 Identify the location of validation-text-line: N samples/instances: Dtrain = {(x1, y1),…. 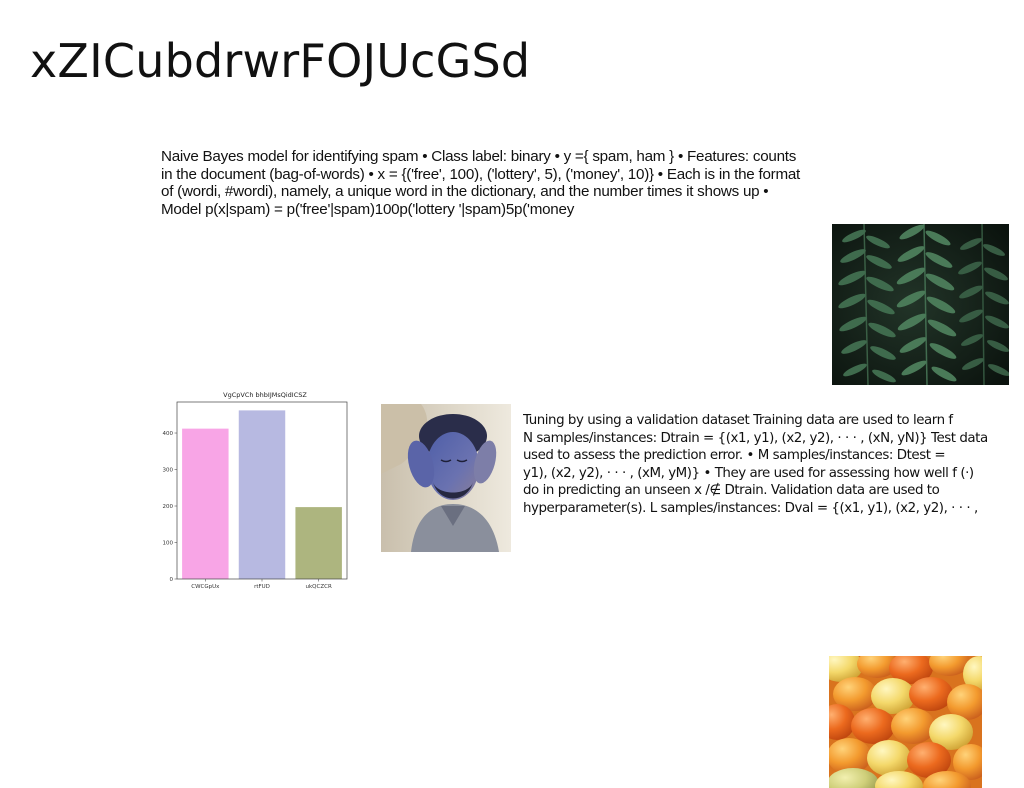
(755, 438).